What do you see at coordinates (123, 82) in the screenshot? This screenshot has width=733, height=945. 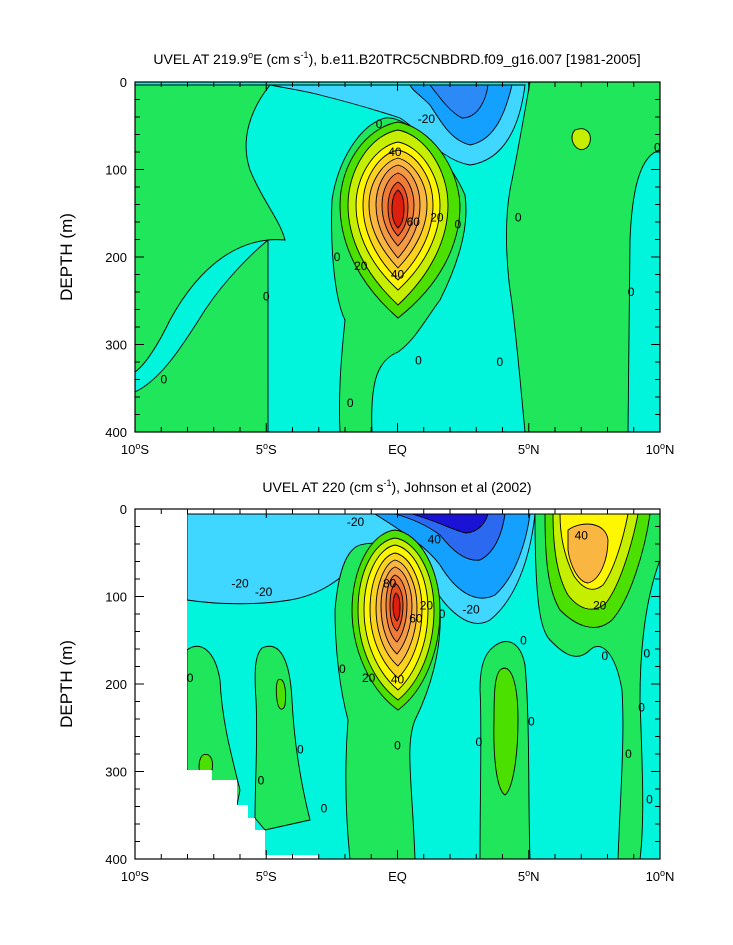 I see `top-y-tick-label: 0` at bounding box center [123, 82].